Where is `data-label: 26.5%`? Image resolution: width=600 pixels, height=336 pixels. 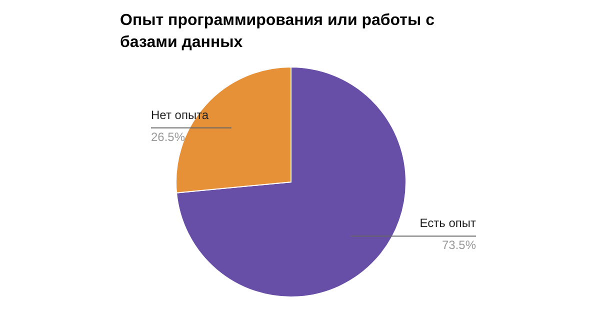 data-label: 26.5% is located at coordinates (168, 137).